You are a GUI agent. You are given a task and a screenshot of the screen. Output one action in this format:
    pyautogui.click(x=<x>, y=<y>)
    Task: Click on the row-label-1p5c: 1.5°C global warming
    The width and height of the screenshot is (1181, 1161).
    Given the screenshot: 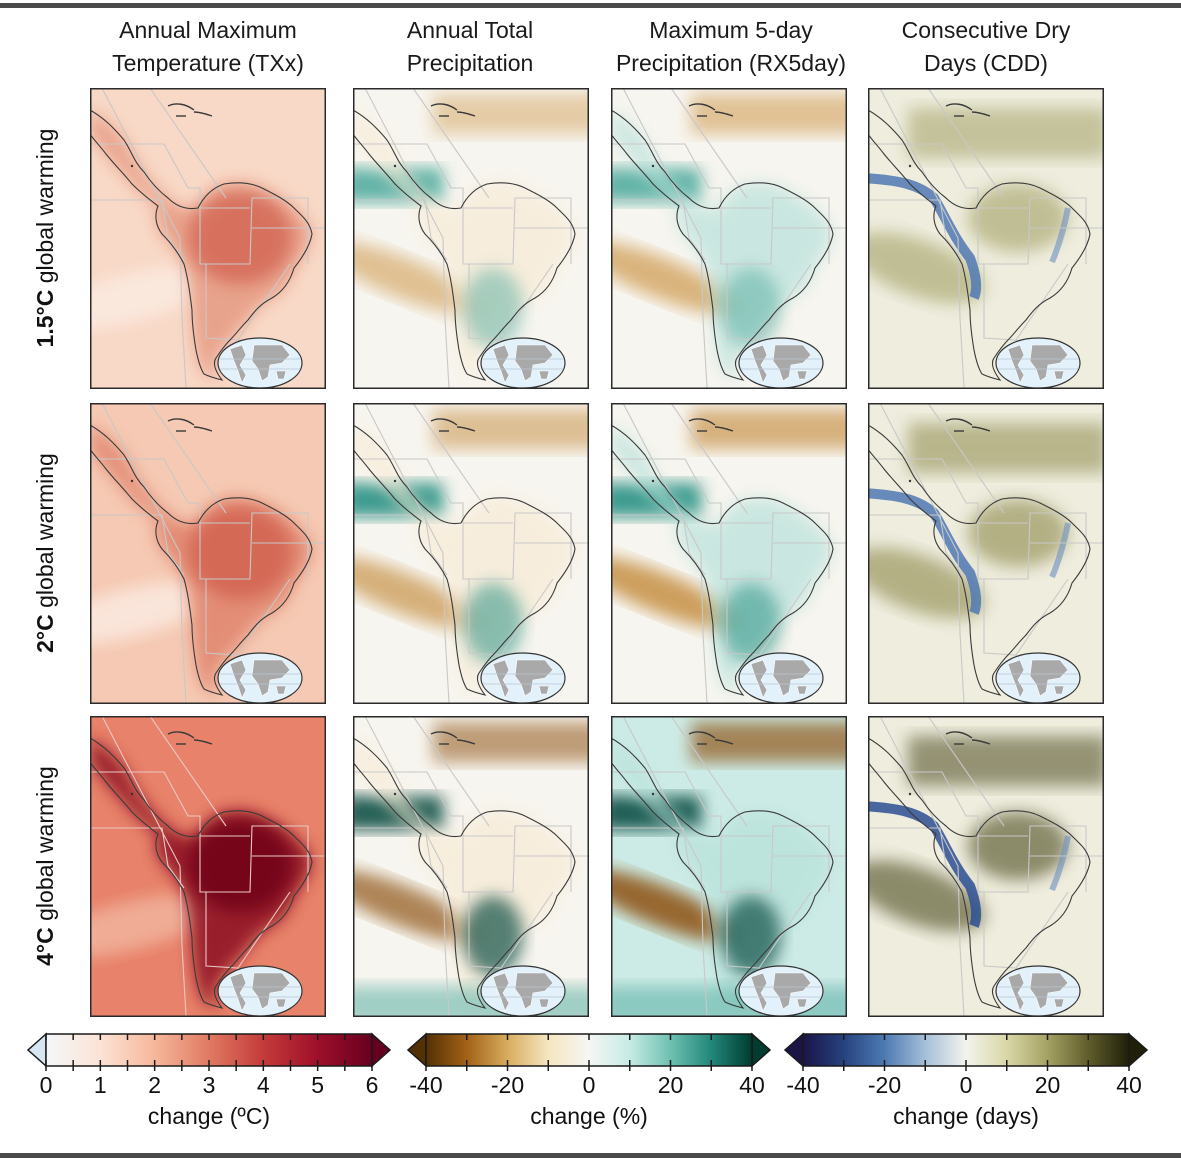 What is the action you would take?
    pyautogui.click(x=45, y=238)
    